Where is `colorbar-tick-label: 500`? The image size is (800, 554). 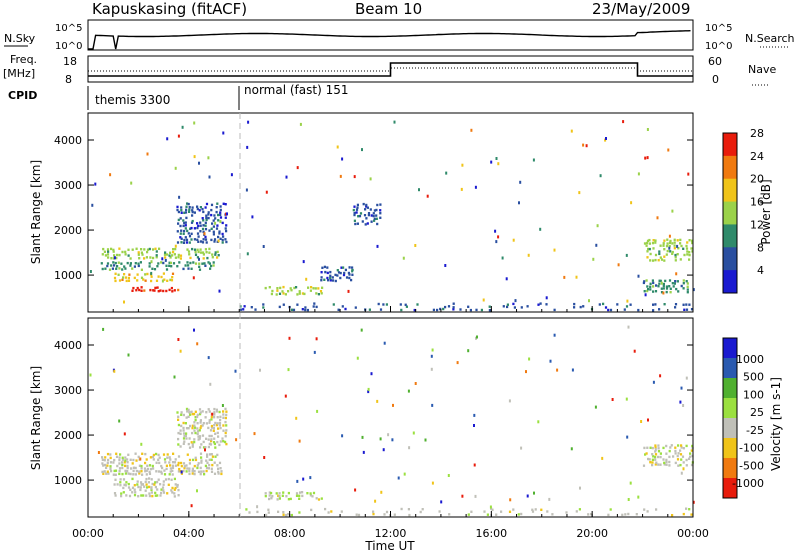 colorbar-tick-label: 500 is located at coordinates (753, 377).